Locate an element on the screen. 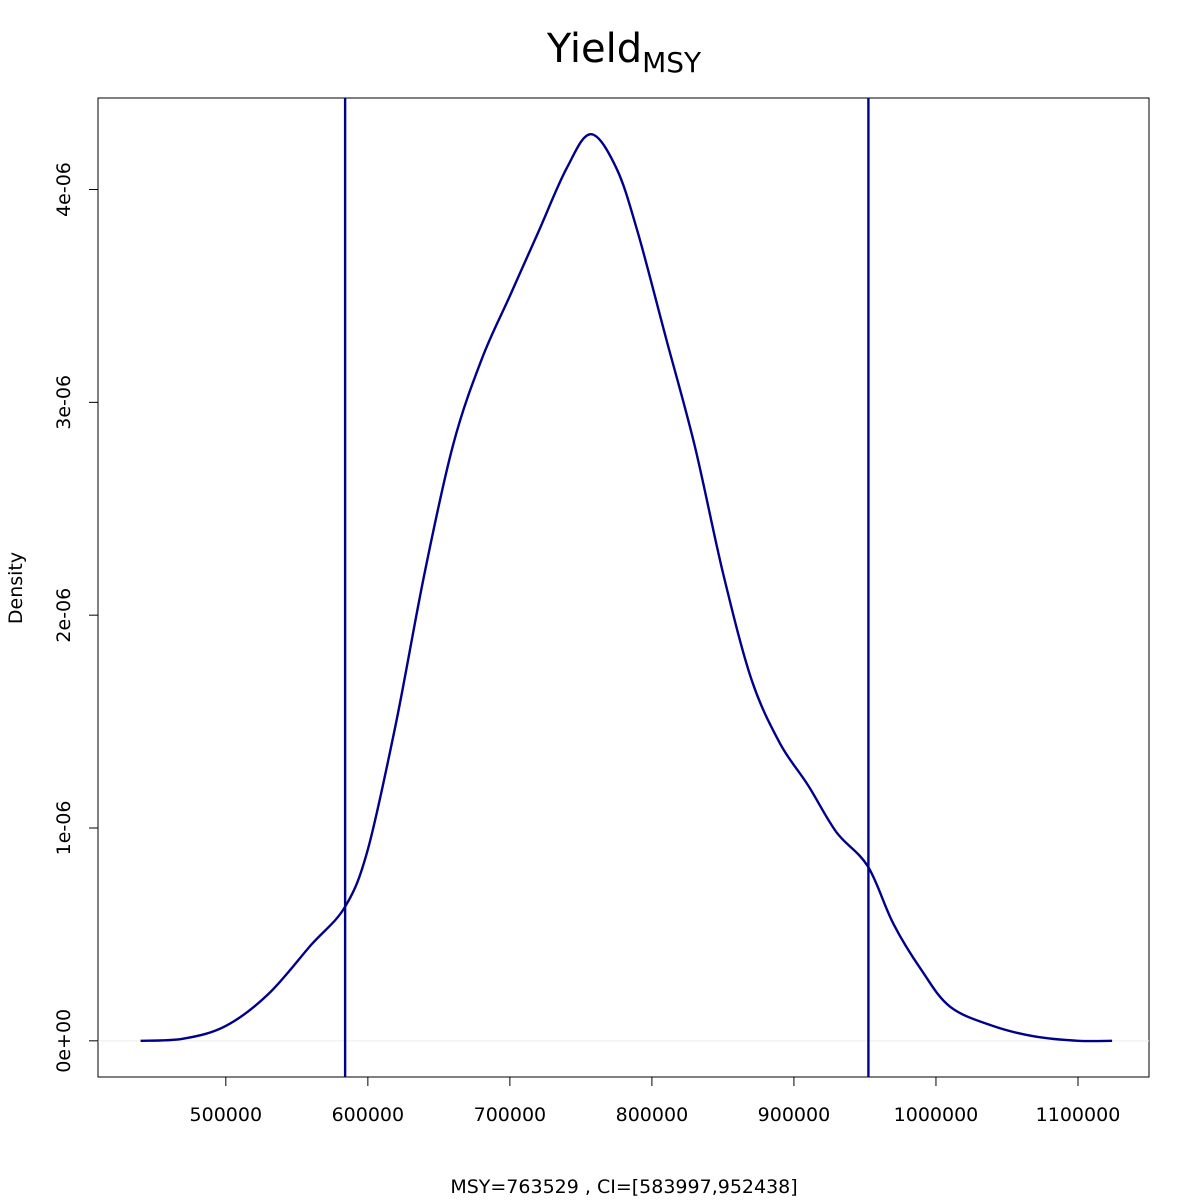 Image resolution: width=1200 pixels, height=1200 pixels. x-tick-label: 900000 is located at coordinates (794, 1115).